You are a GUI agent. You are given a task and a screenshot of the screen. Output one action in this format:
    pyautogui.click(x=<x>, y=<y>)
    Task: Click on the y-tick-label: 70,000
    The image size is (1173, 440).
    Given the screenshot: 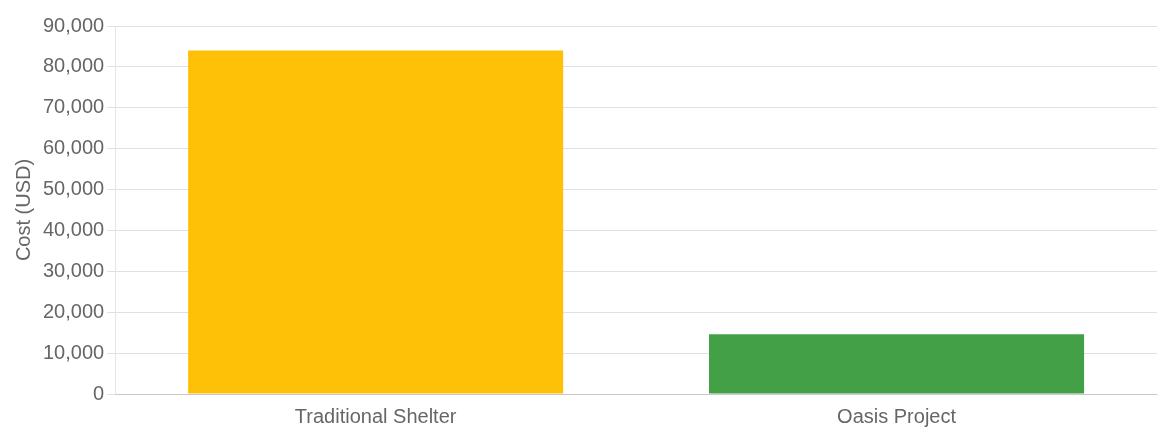 What is the action you would take?
    pyautogui.click(x=74, y=106)
    